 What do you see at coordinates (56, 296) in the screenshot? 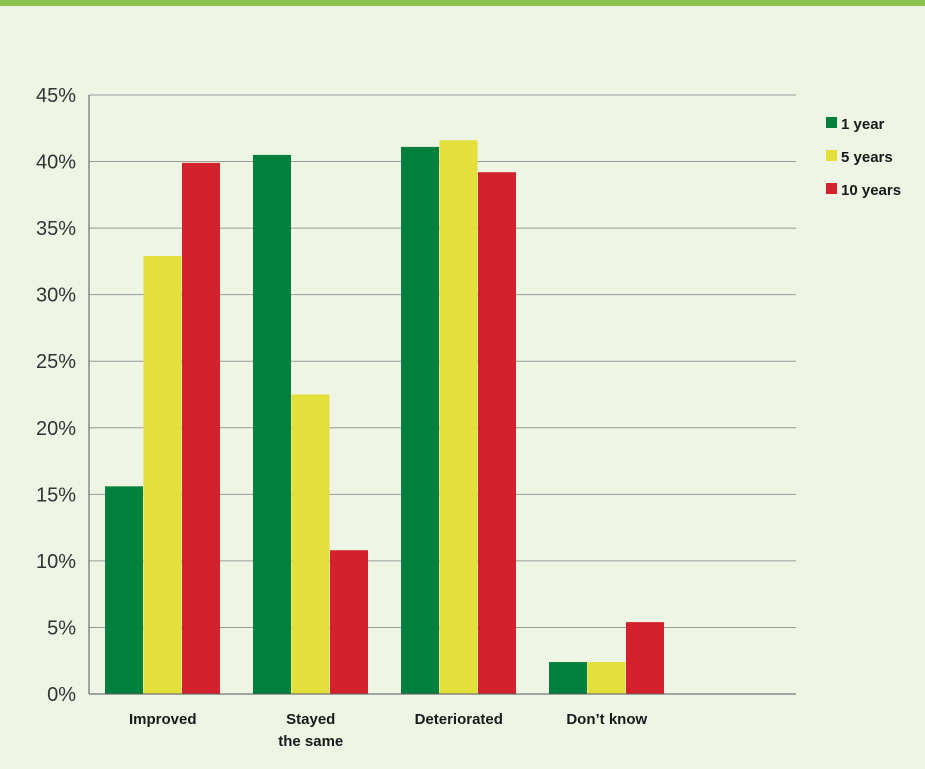
I see `y-tick-label: 30%` at bounding box center [56, 296].